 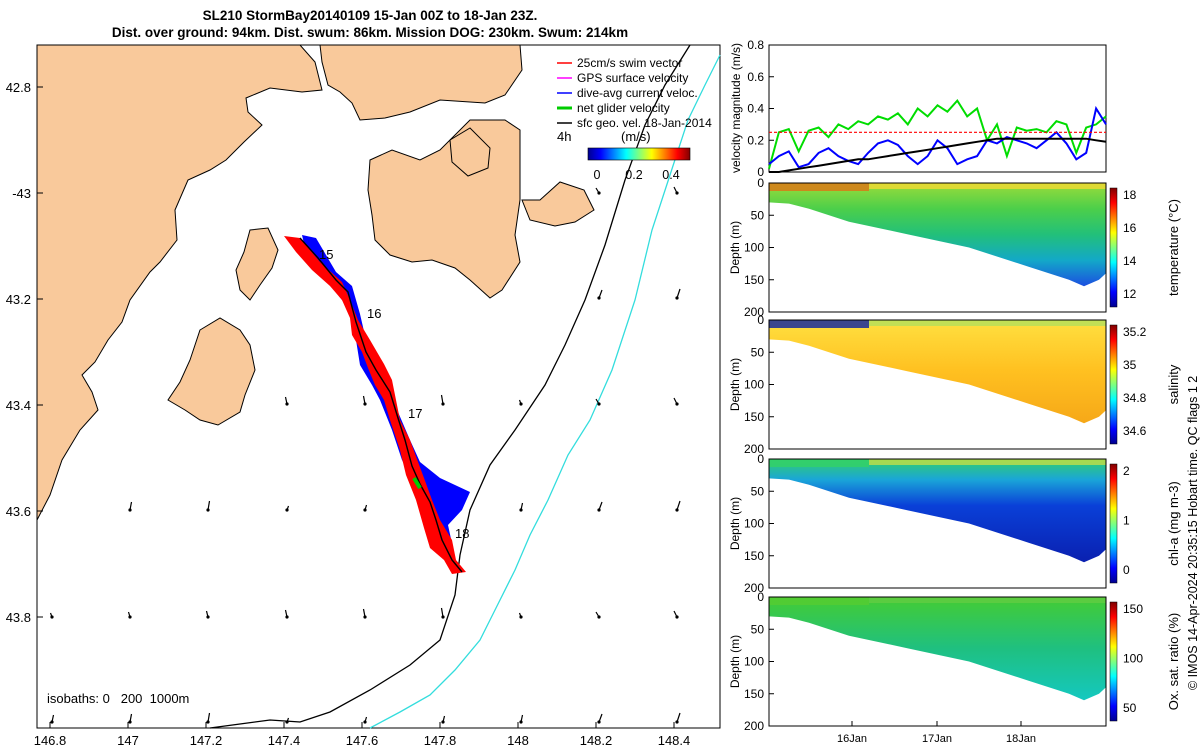 I want to click on lat-tick-label: 43.8, so click(x=18, y=617).